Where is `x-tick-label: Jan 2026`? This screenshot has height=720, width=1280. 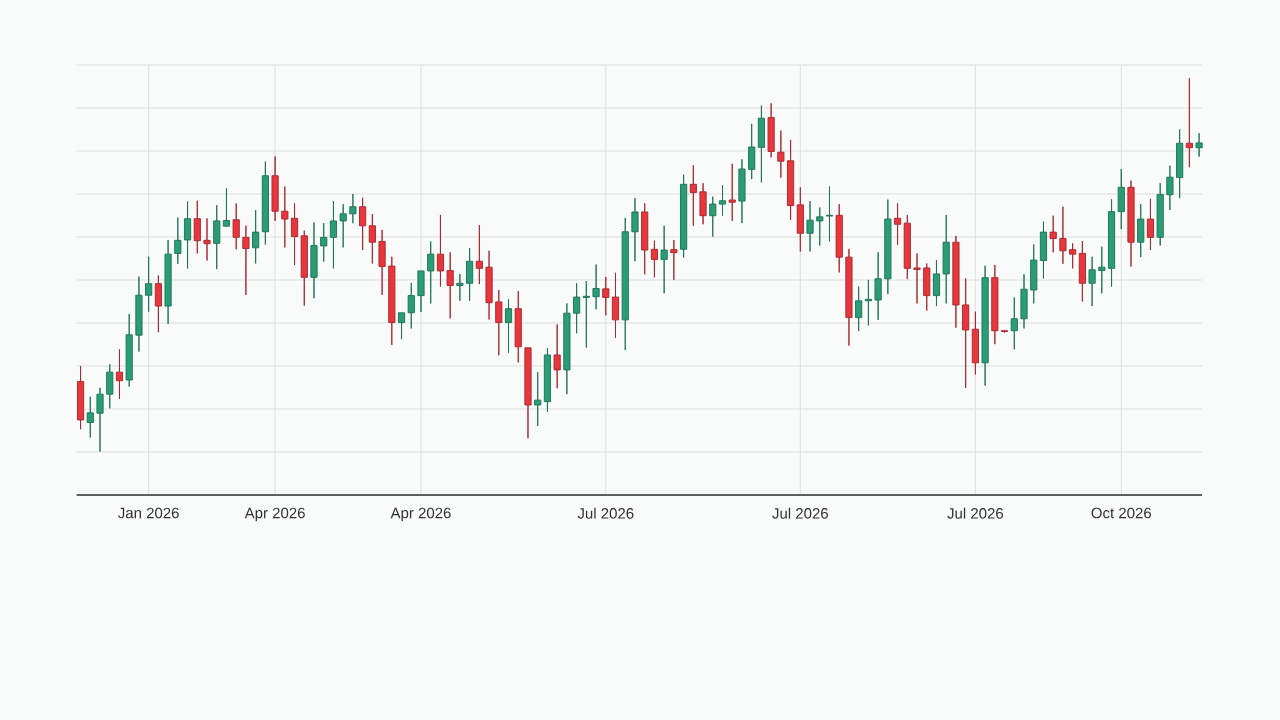 x-tick-label: Jan 2026 is located at coordinates (148, 513).